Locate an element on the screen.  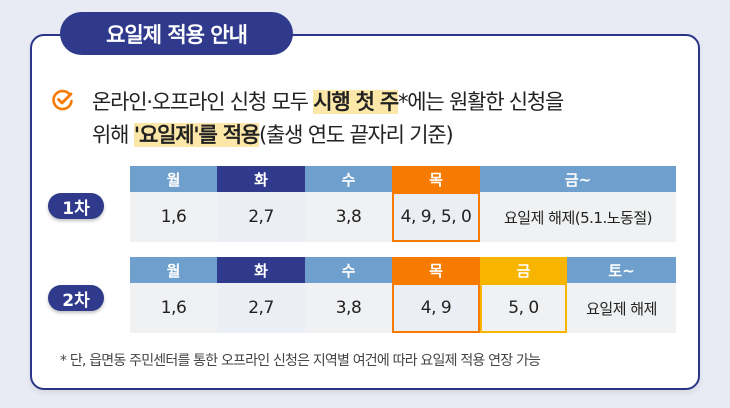
value-cell: 5, 0 is located at coordinates (523, 308).